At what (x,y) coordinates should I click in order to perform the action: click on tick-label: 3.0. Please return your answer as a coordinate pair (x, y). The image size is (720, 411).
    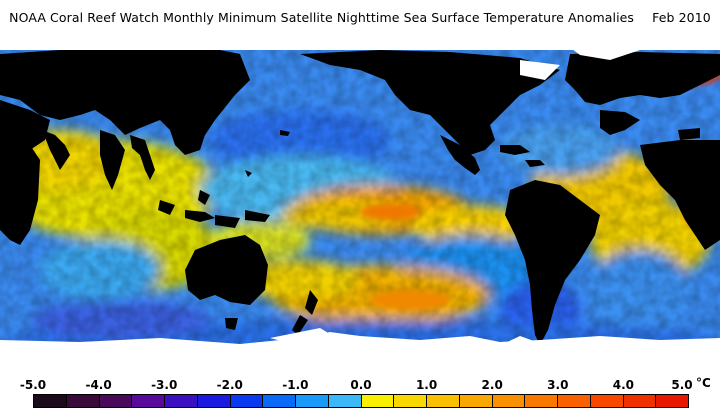
    Looking at the image, I should click on (558, 385).